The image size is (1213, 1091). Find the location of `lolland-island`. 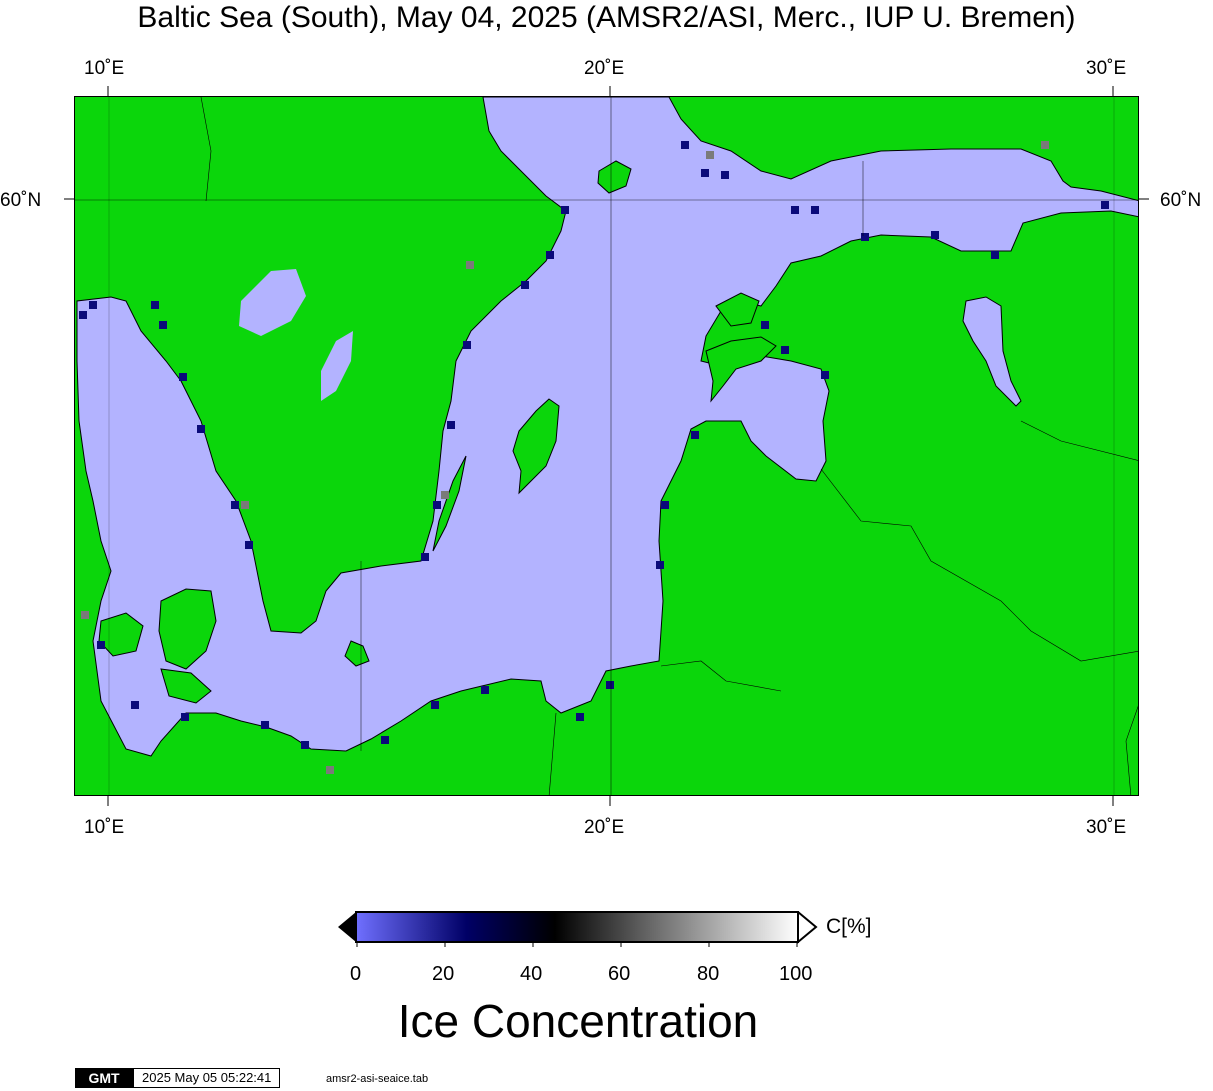

lolland-island is located at coordinates (186, 686).